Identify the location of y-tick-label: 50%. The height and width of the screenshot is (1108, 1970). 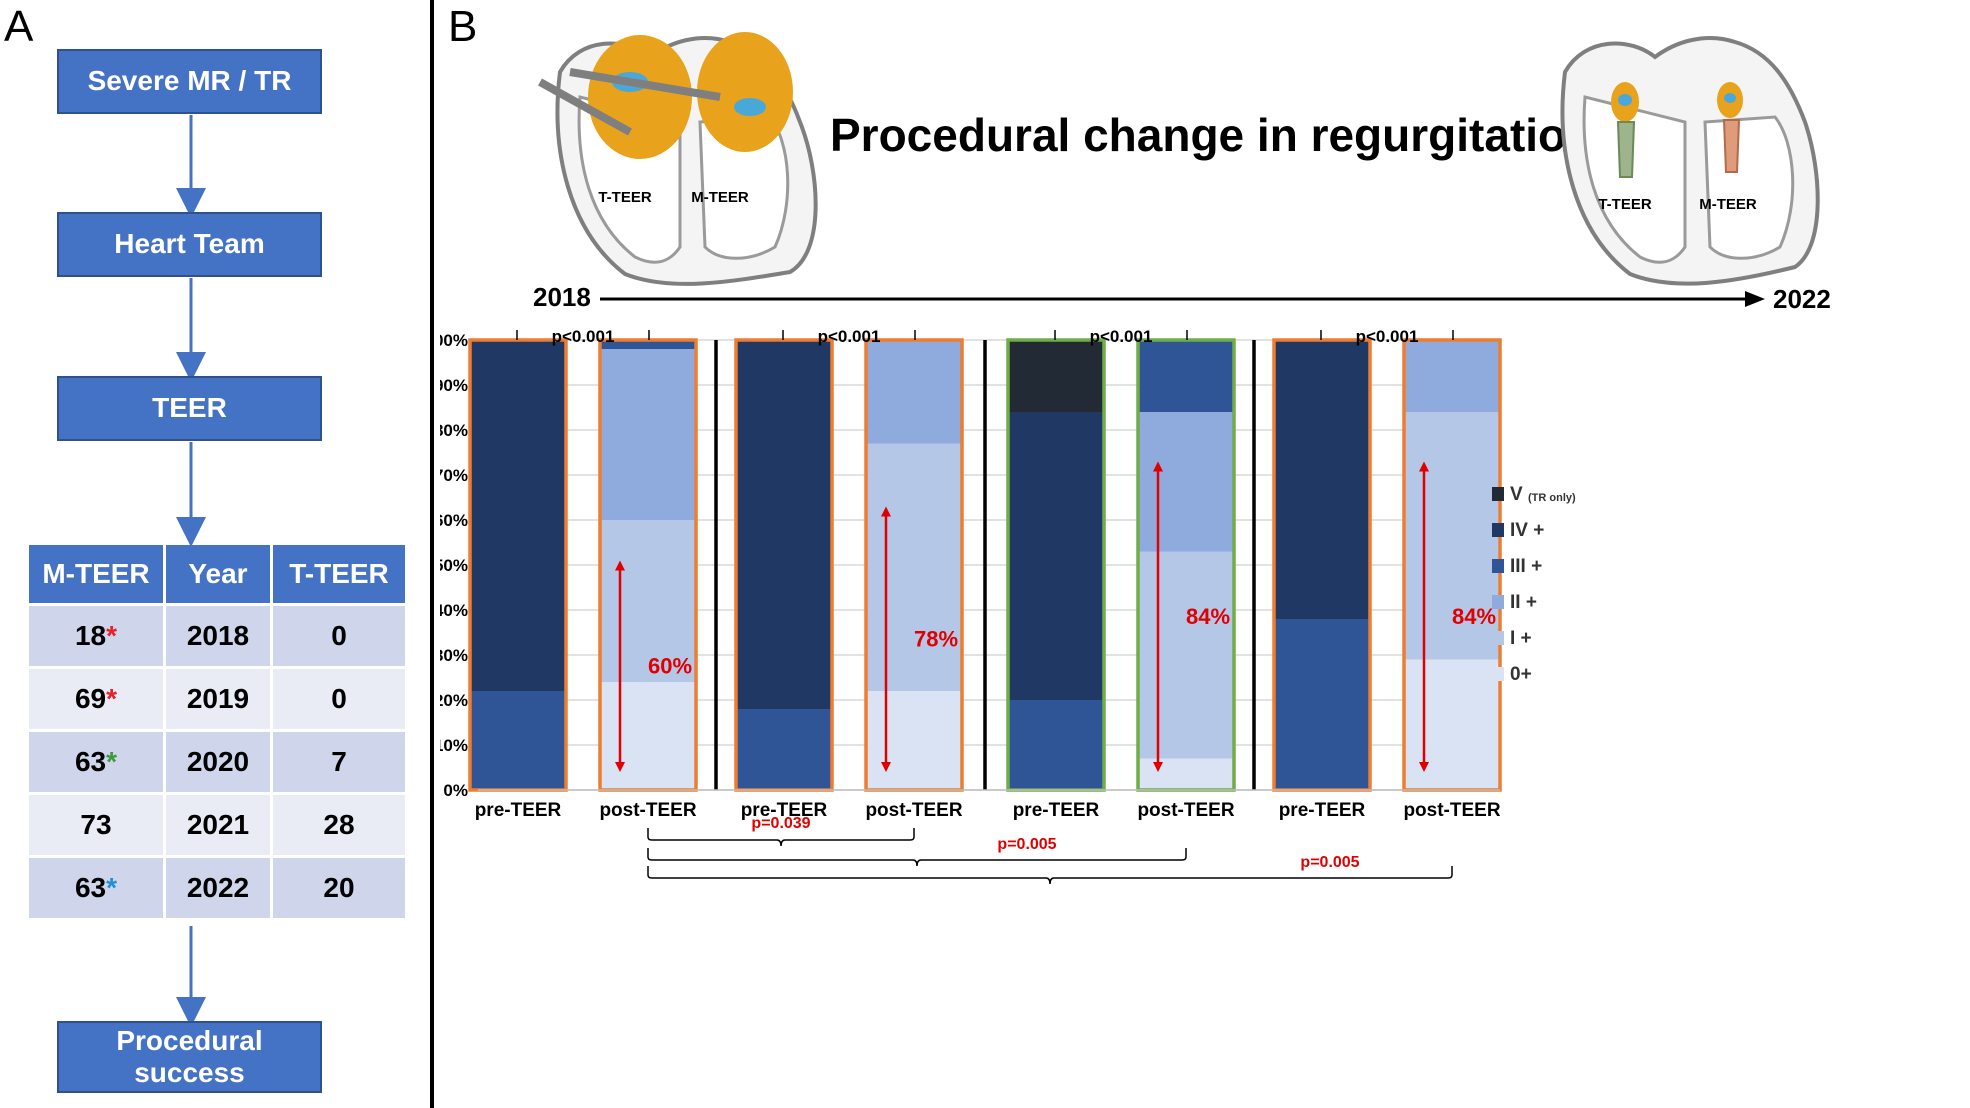
(454, 565).